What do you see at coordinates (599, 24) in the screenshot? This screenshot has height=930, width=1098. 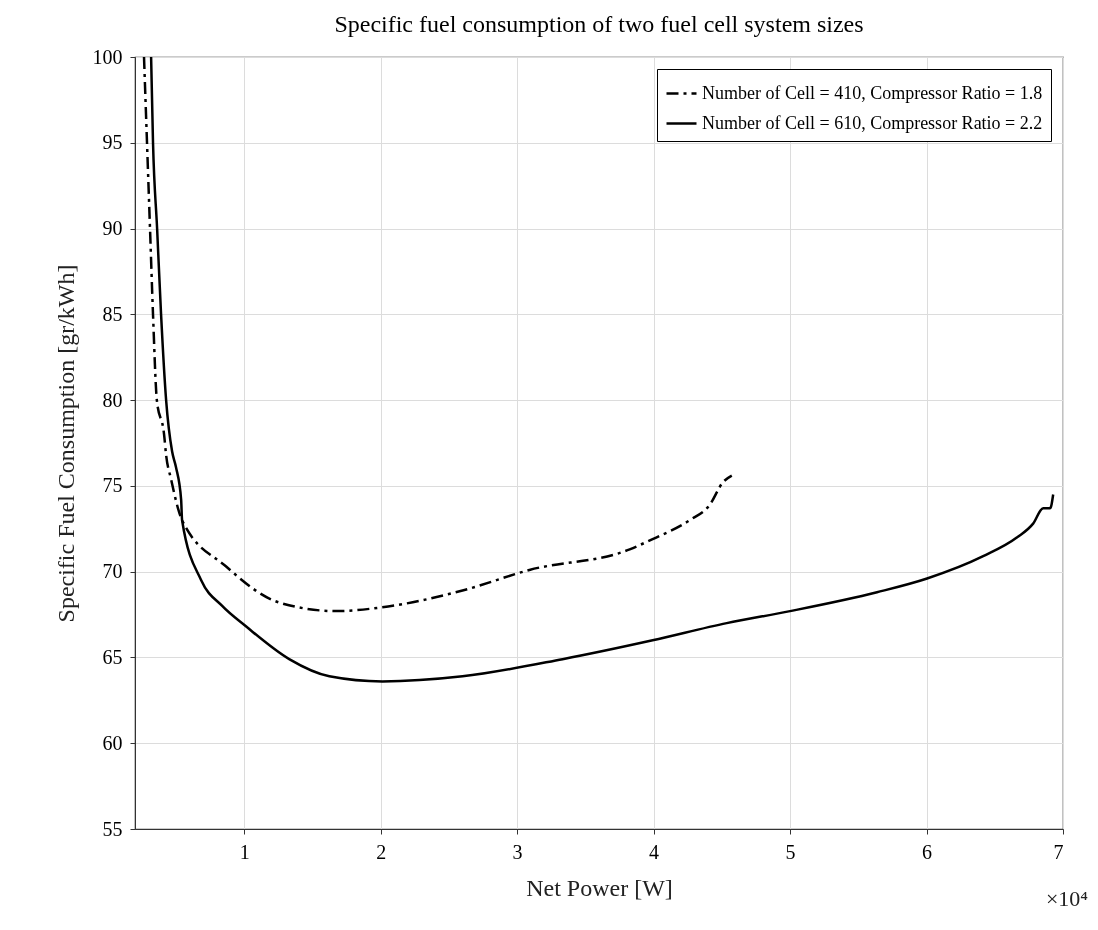 I see `chart-title: Specific fuel consumption of two fuel cell system sizes` at bounding box center [599, 24].